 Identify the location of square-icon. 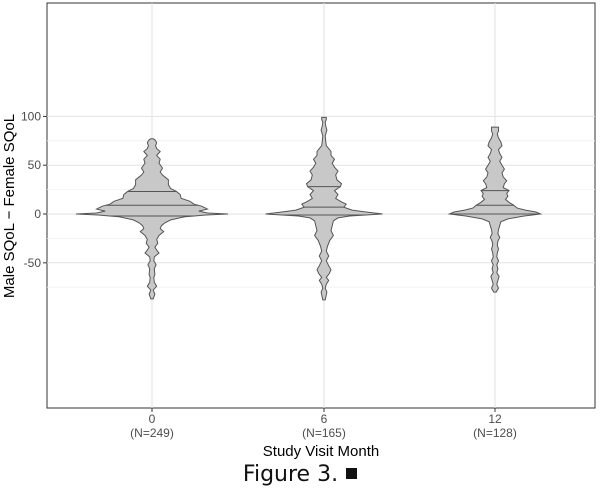
(352, 473).